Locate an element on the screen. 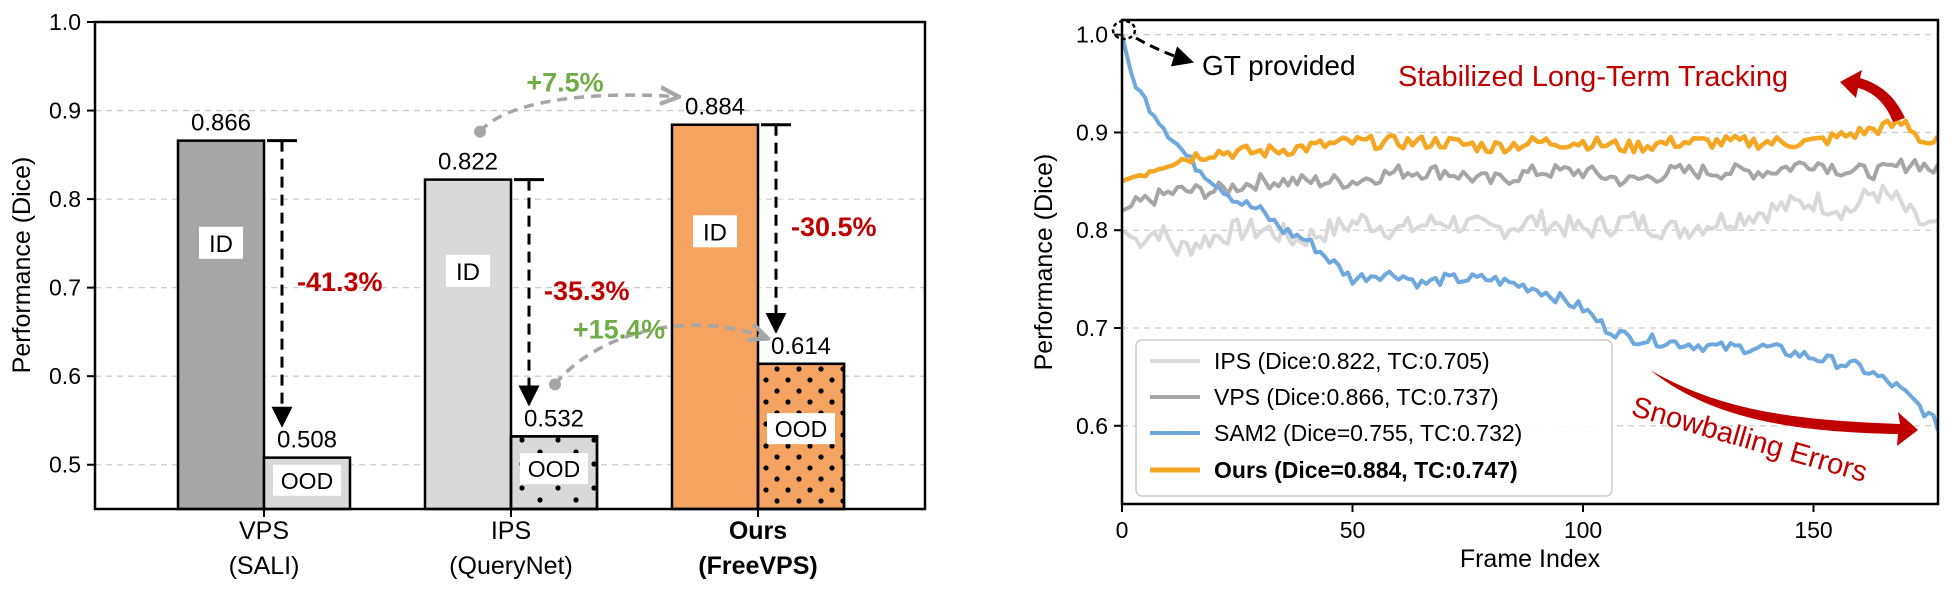 The height and width of the screenshot is (591, 1952). bar-id-ips is located at coordinates (468, 344).